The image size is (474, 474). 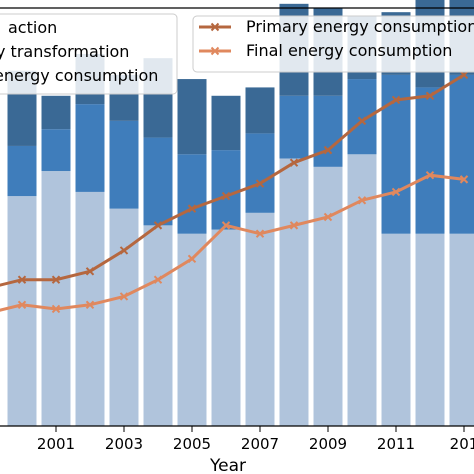 What do you see at coordinates (396, 329) in the screenshot?
I see `bar-segment-0-2011` at bounding box center [396, 329].